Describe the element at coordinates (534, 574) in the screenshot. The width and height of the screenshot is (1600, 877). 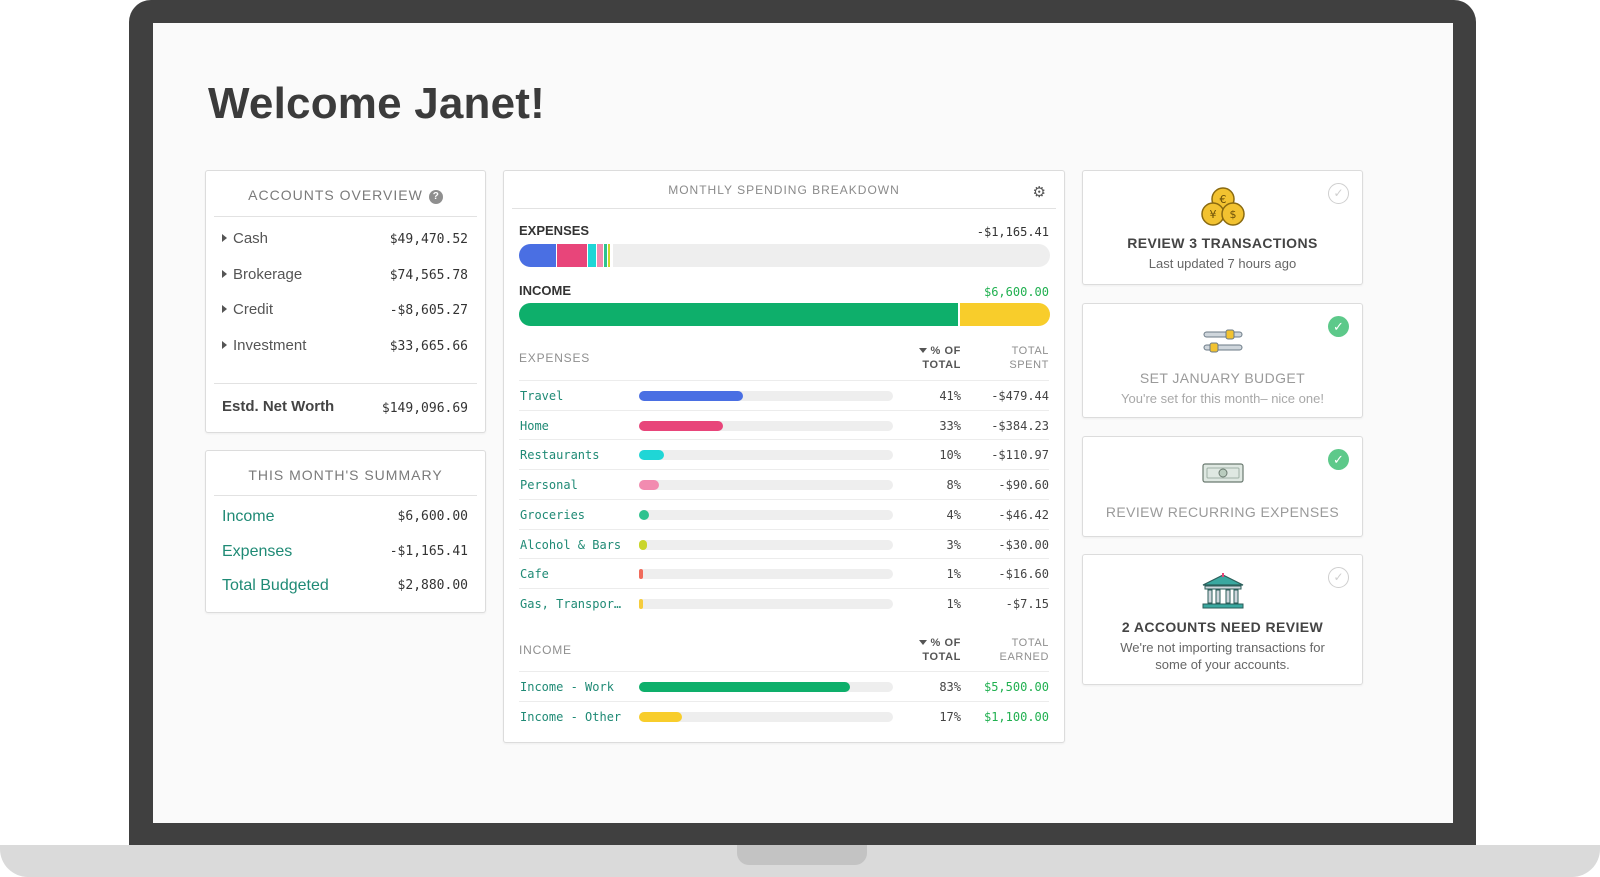
I see `category-name: Cafe` at that location.